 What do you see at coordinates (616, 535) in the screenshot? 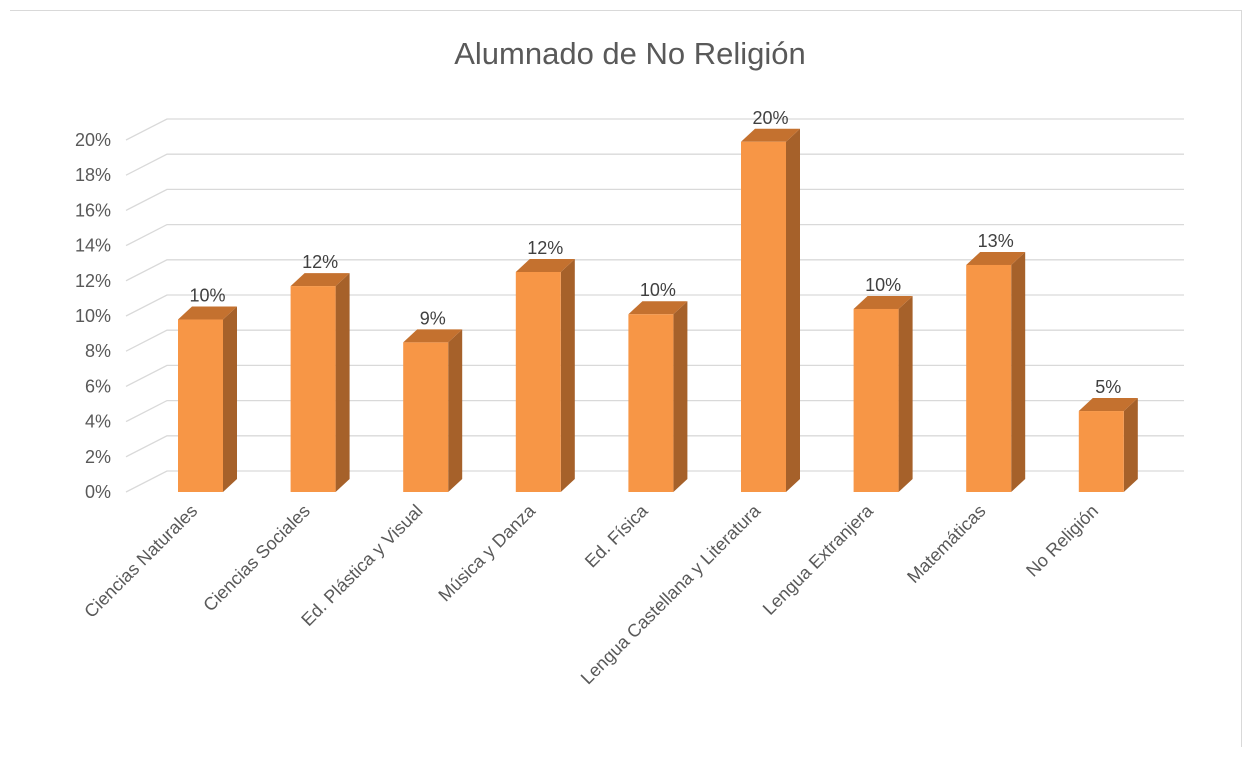
I see `x-tick-label: Ed. Física` at bounding box center [616, 535].